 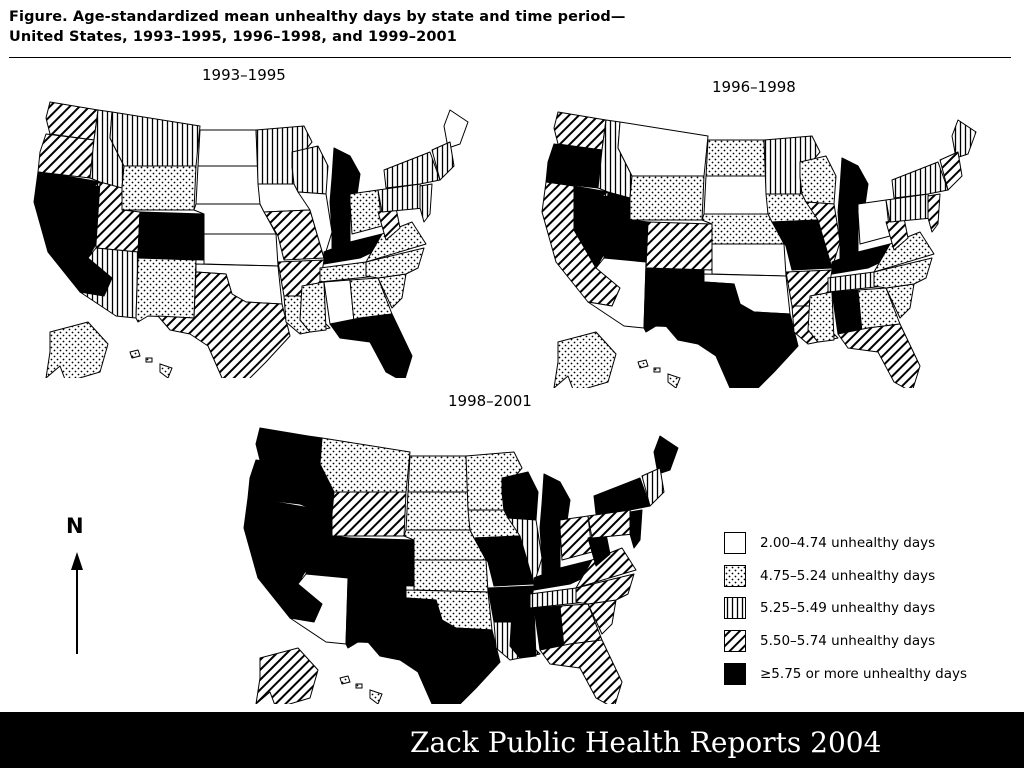 I want to click on north-arrow-icon, so click(x=77, y=603).